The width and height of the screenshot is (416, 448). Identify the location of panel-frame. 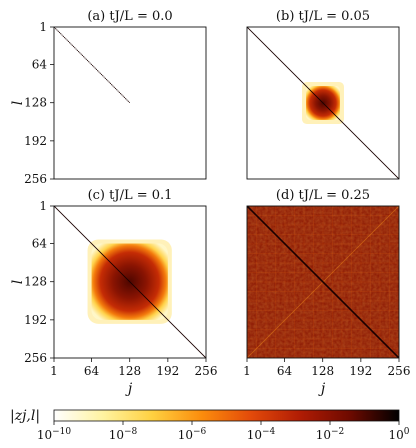
(323, 103).